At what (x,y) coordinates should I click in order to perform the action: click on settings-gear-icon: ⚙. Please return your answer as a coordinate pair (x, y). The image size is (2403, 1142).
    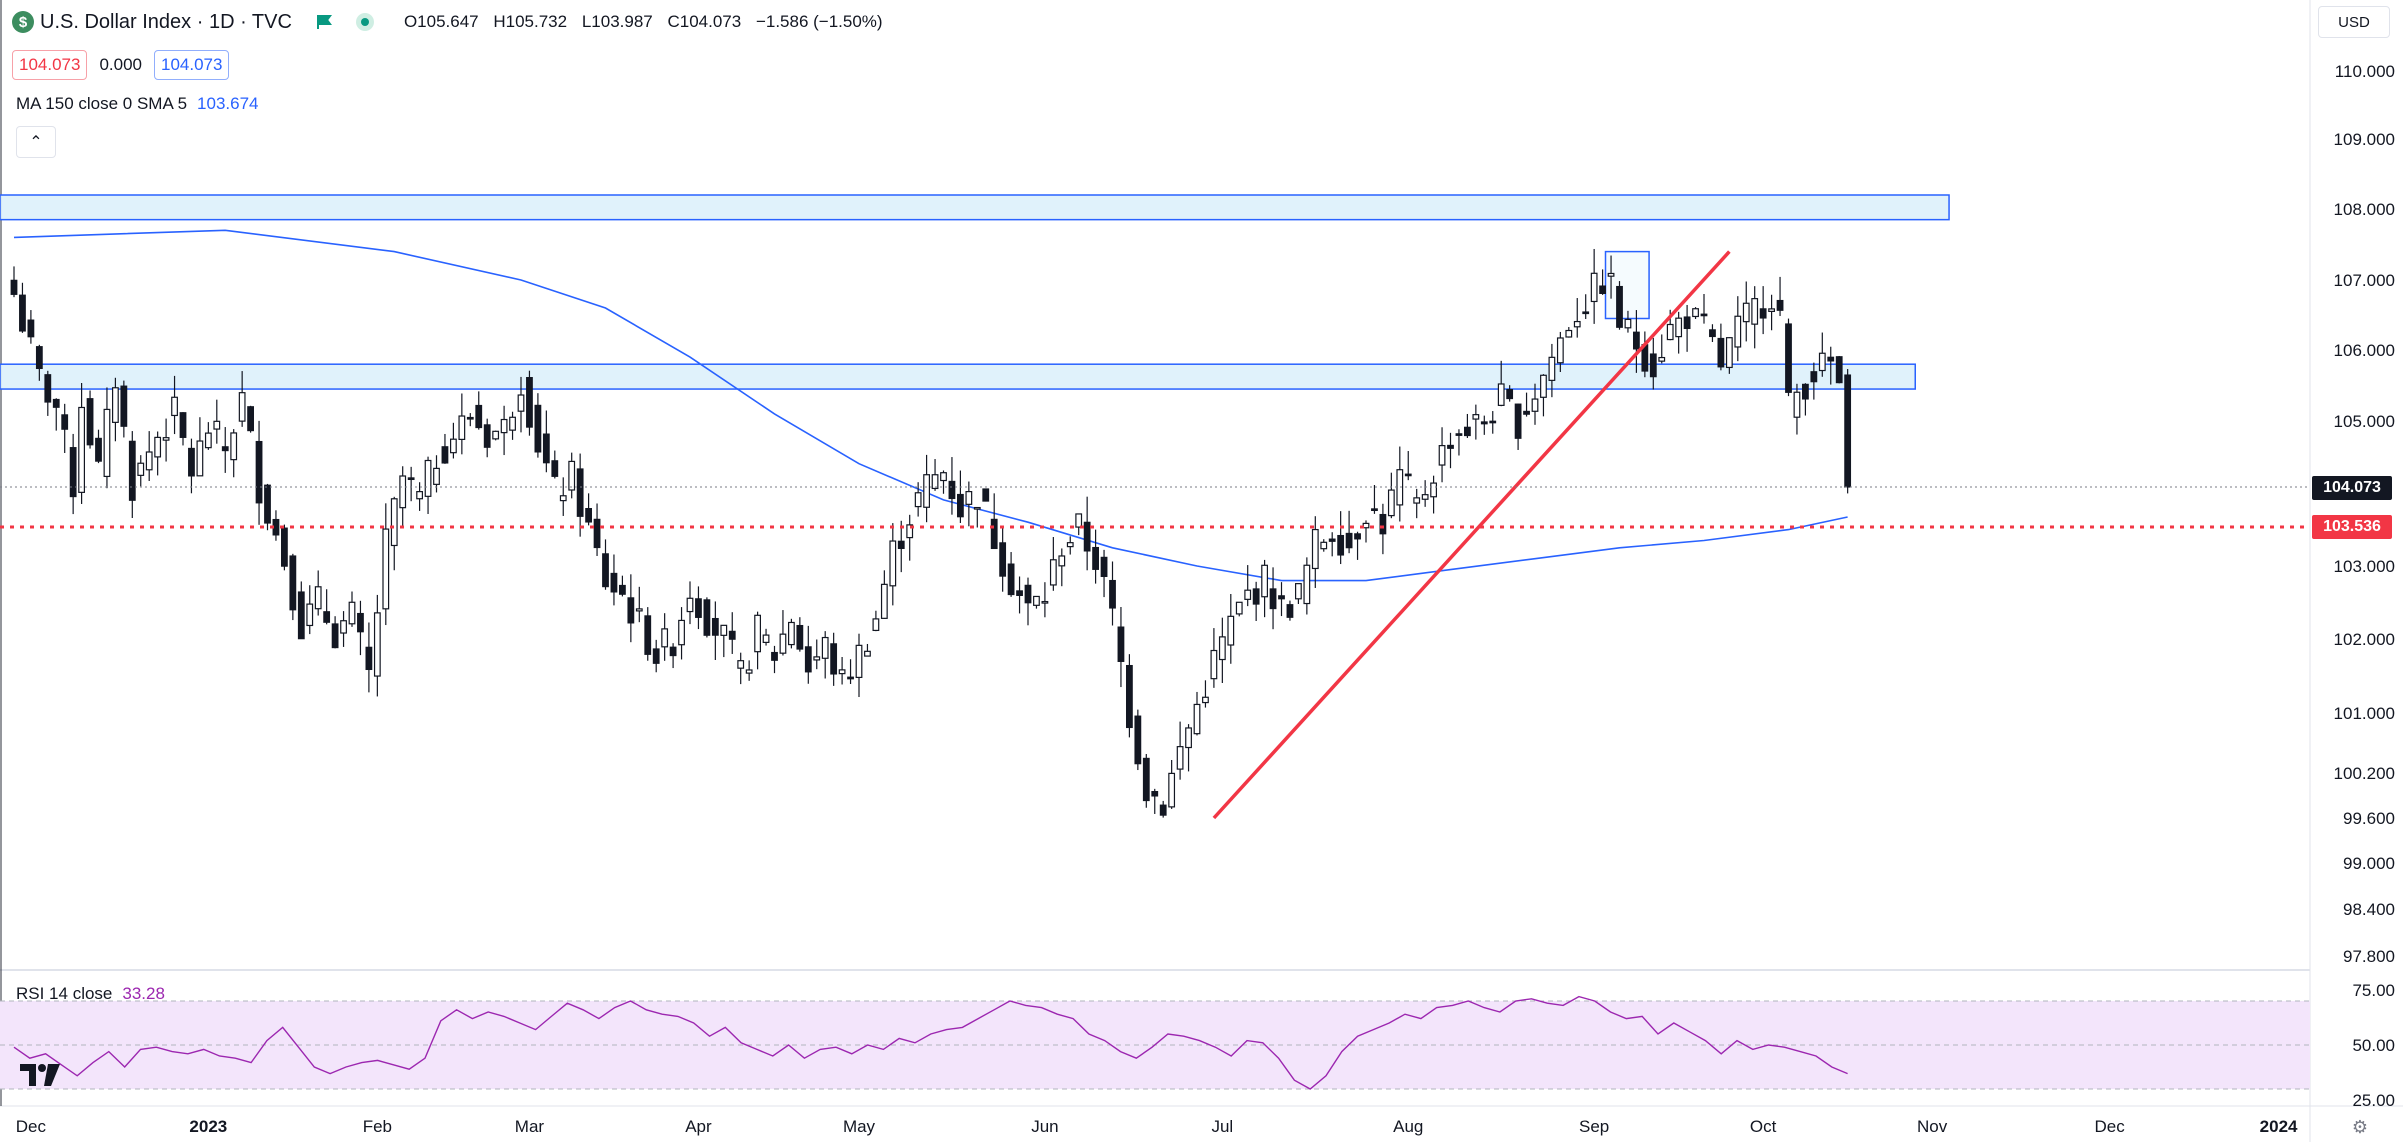
    Looking at the image, I should click on (2360, 1127).